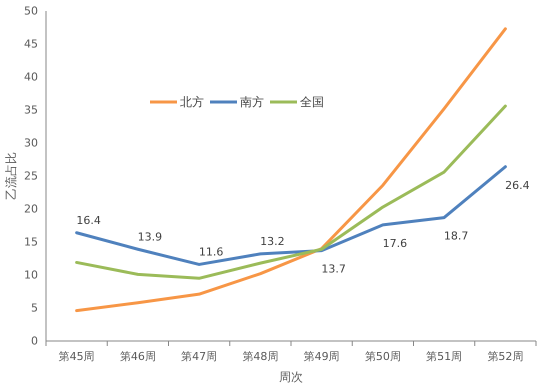 The height and width of the screenshot is (387, 554). What do you see at coordinates (31, 209) in the screenshot?
I see `y-tick-label: 20` at bounding box center [31, 209].